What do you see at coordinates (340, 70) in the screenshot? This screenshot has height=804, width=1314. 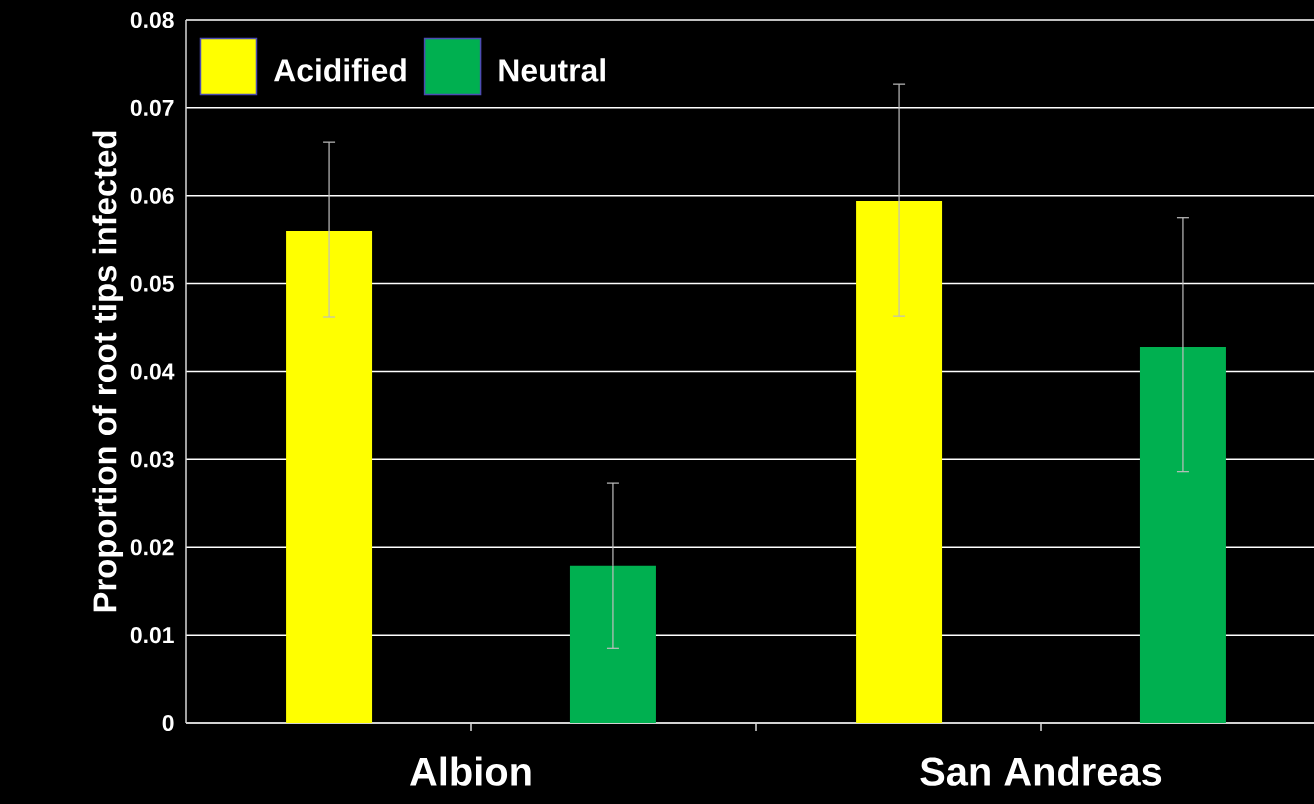 I see `legend-label: Acidified` at bounding box center [340, 70].